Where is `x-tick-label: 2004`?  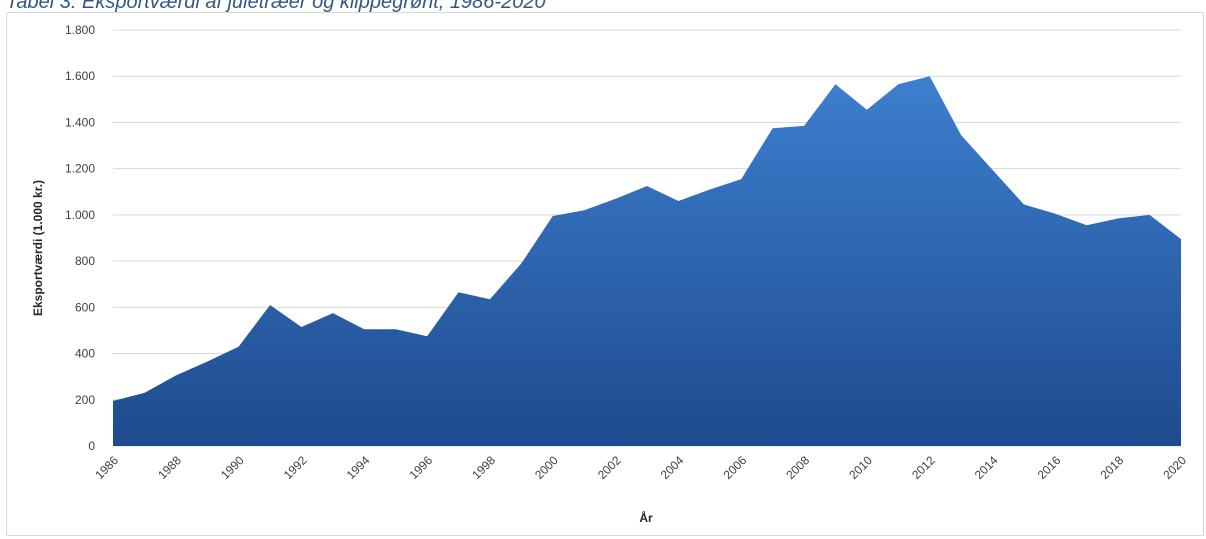 x-tick-label: 2004 is located at coordinates (672, 467).